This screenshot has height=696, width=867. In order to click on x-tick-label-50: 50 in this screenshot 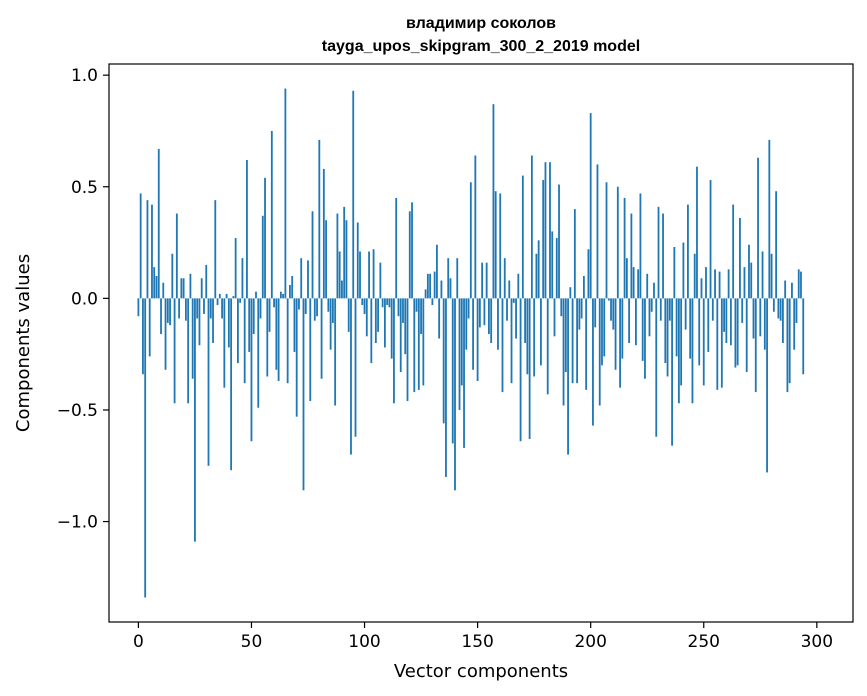, I will do `click(252, 642)`.